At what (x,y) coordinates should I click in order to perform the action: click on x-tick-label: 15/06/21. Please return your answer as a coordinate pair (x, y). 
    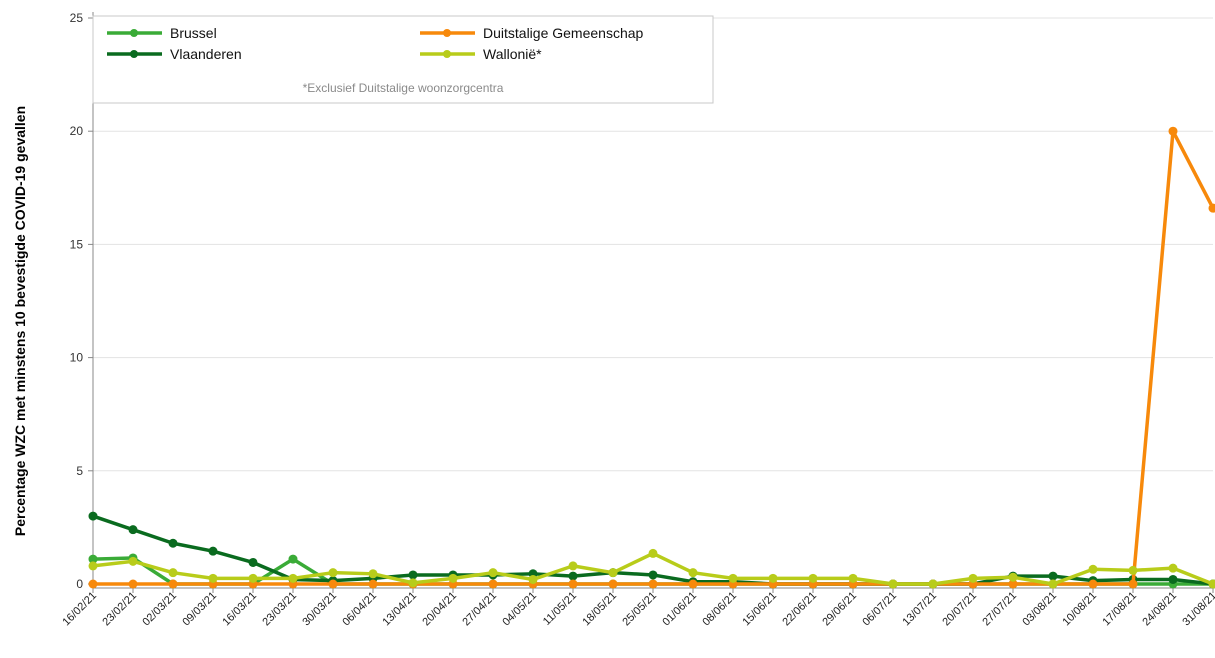
    Looking at the image, I should click on (759, 609).